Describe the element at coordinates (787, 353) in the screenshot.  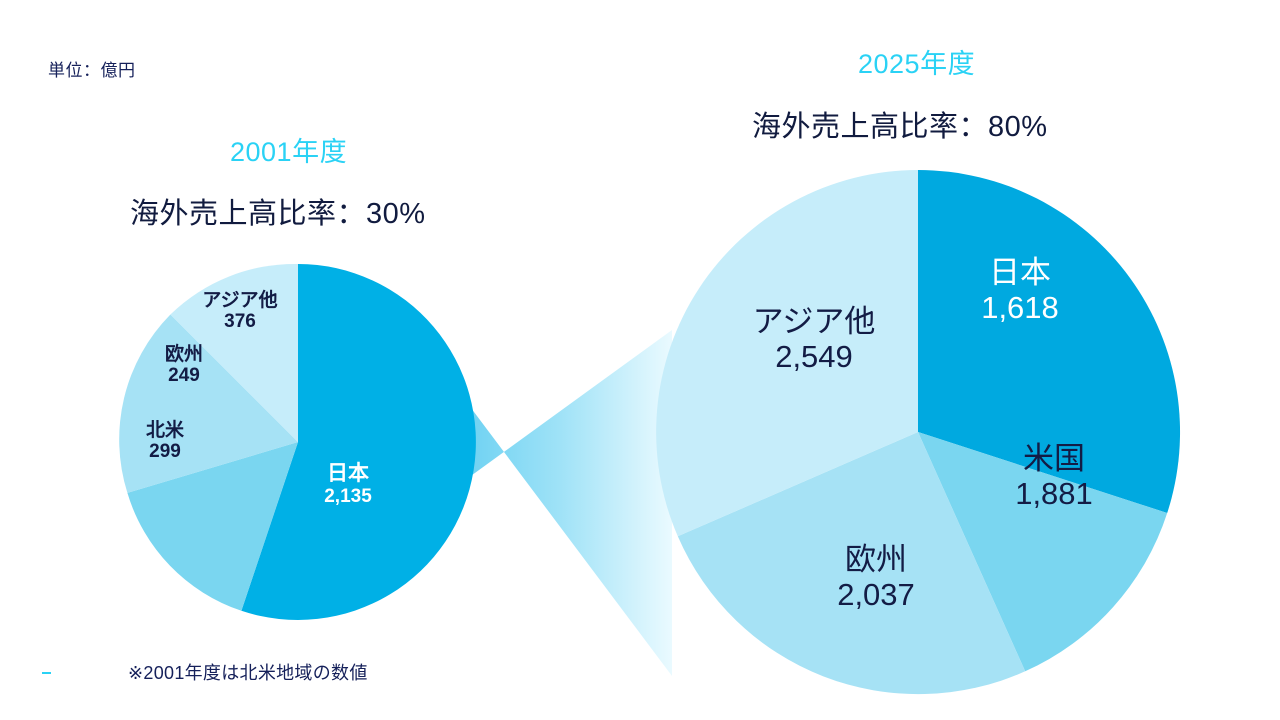
I see `pie-slice-asia-2025` at that location.